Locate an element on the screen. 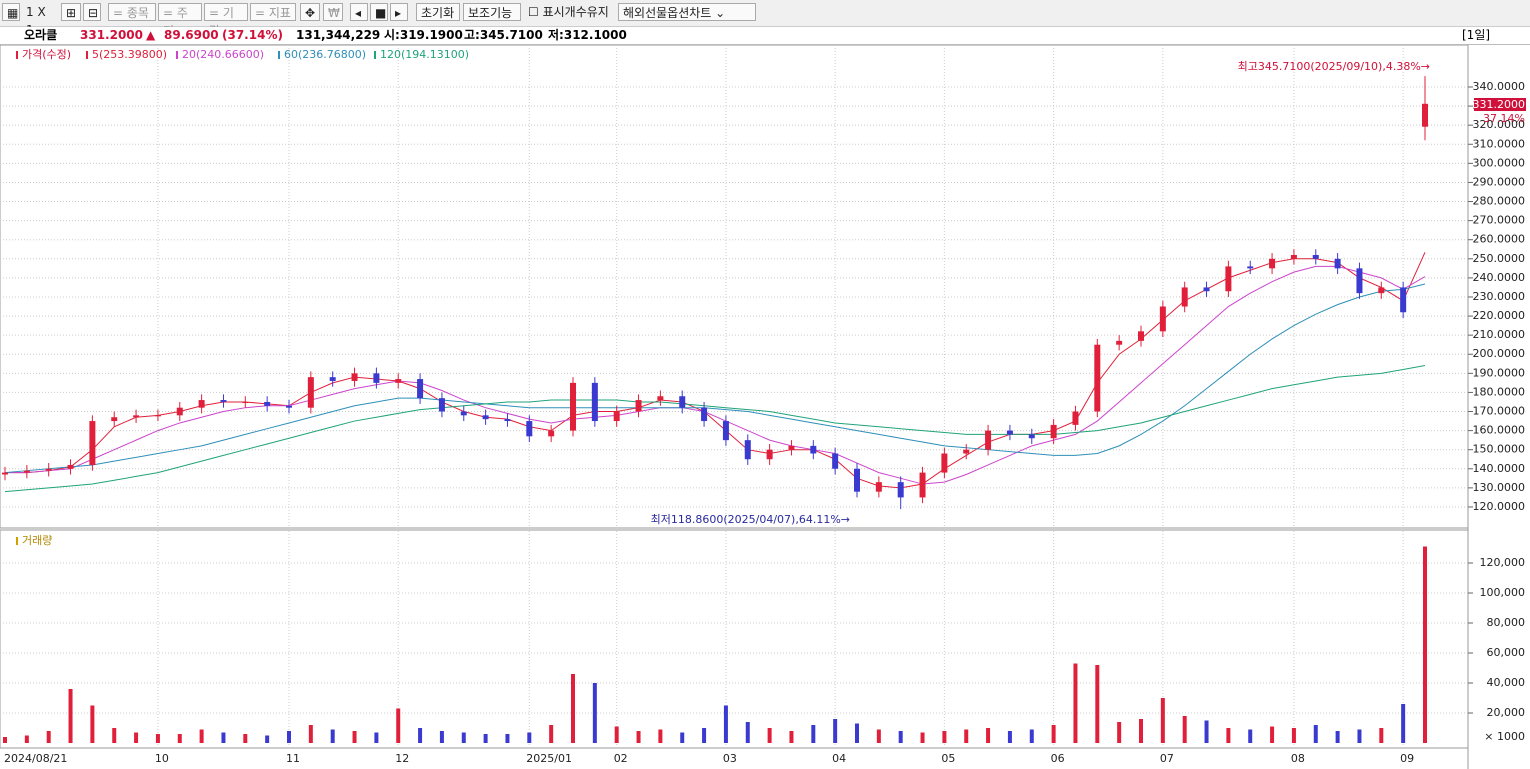 This screenshot has height=769, width=1530. y-tick-label: 180.0000 is located at coordinates (1499, 391).